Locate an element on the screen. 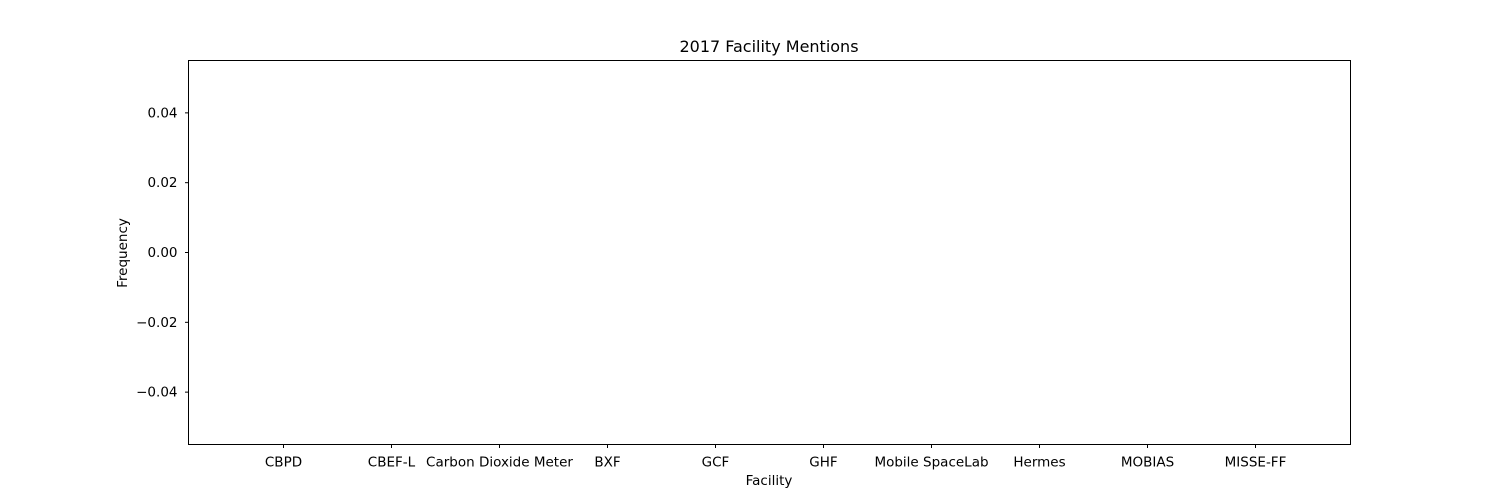 The width and height of the screenshot is (1500, 500). y-tick-label: 0.00 is located at coordinates (162, 253).